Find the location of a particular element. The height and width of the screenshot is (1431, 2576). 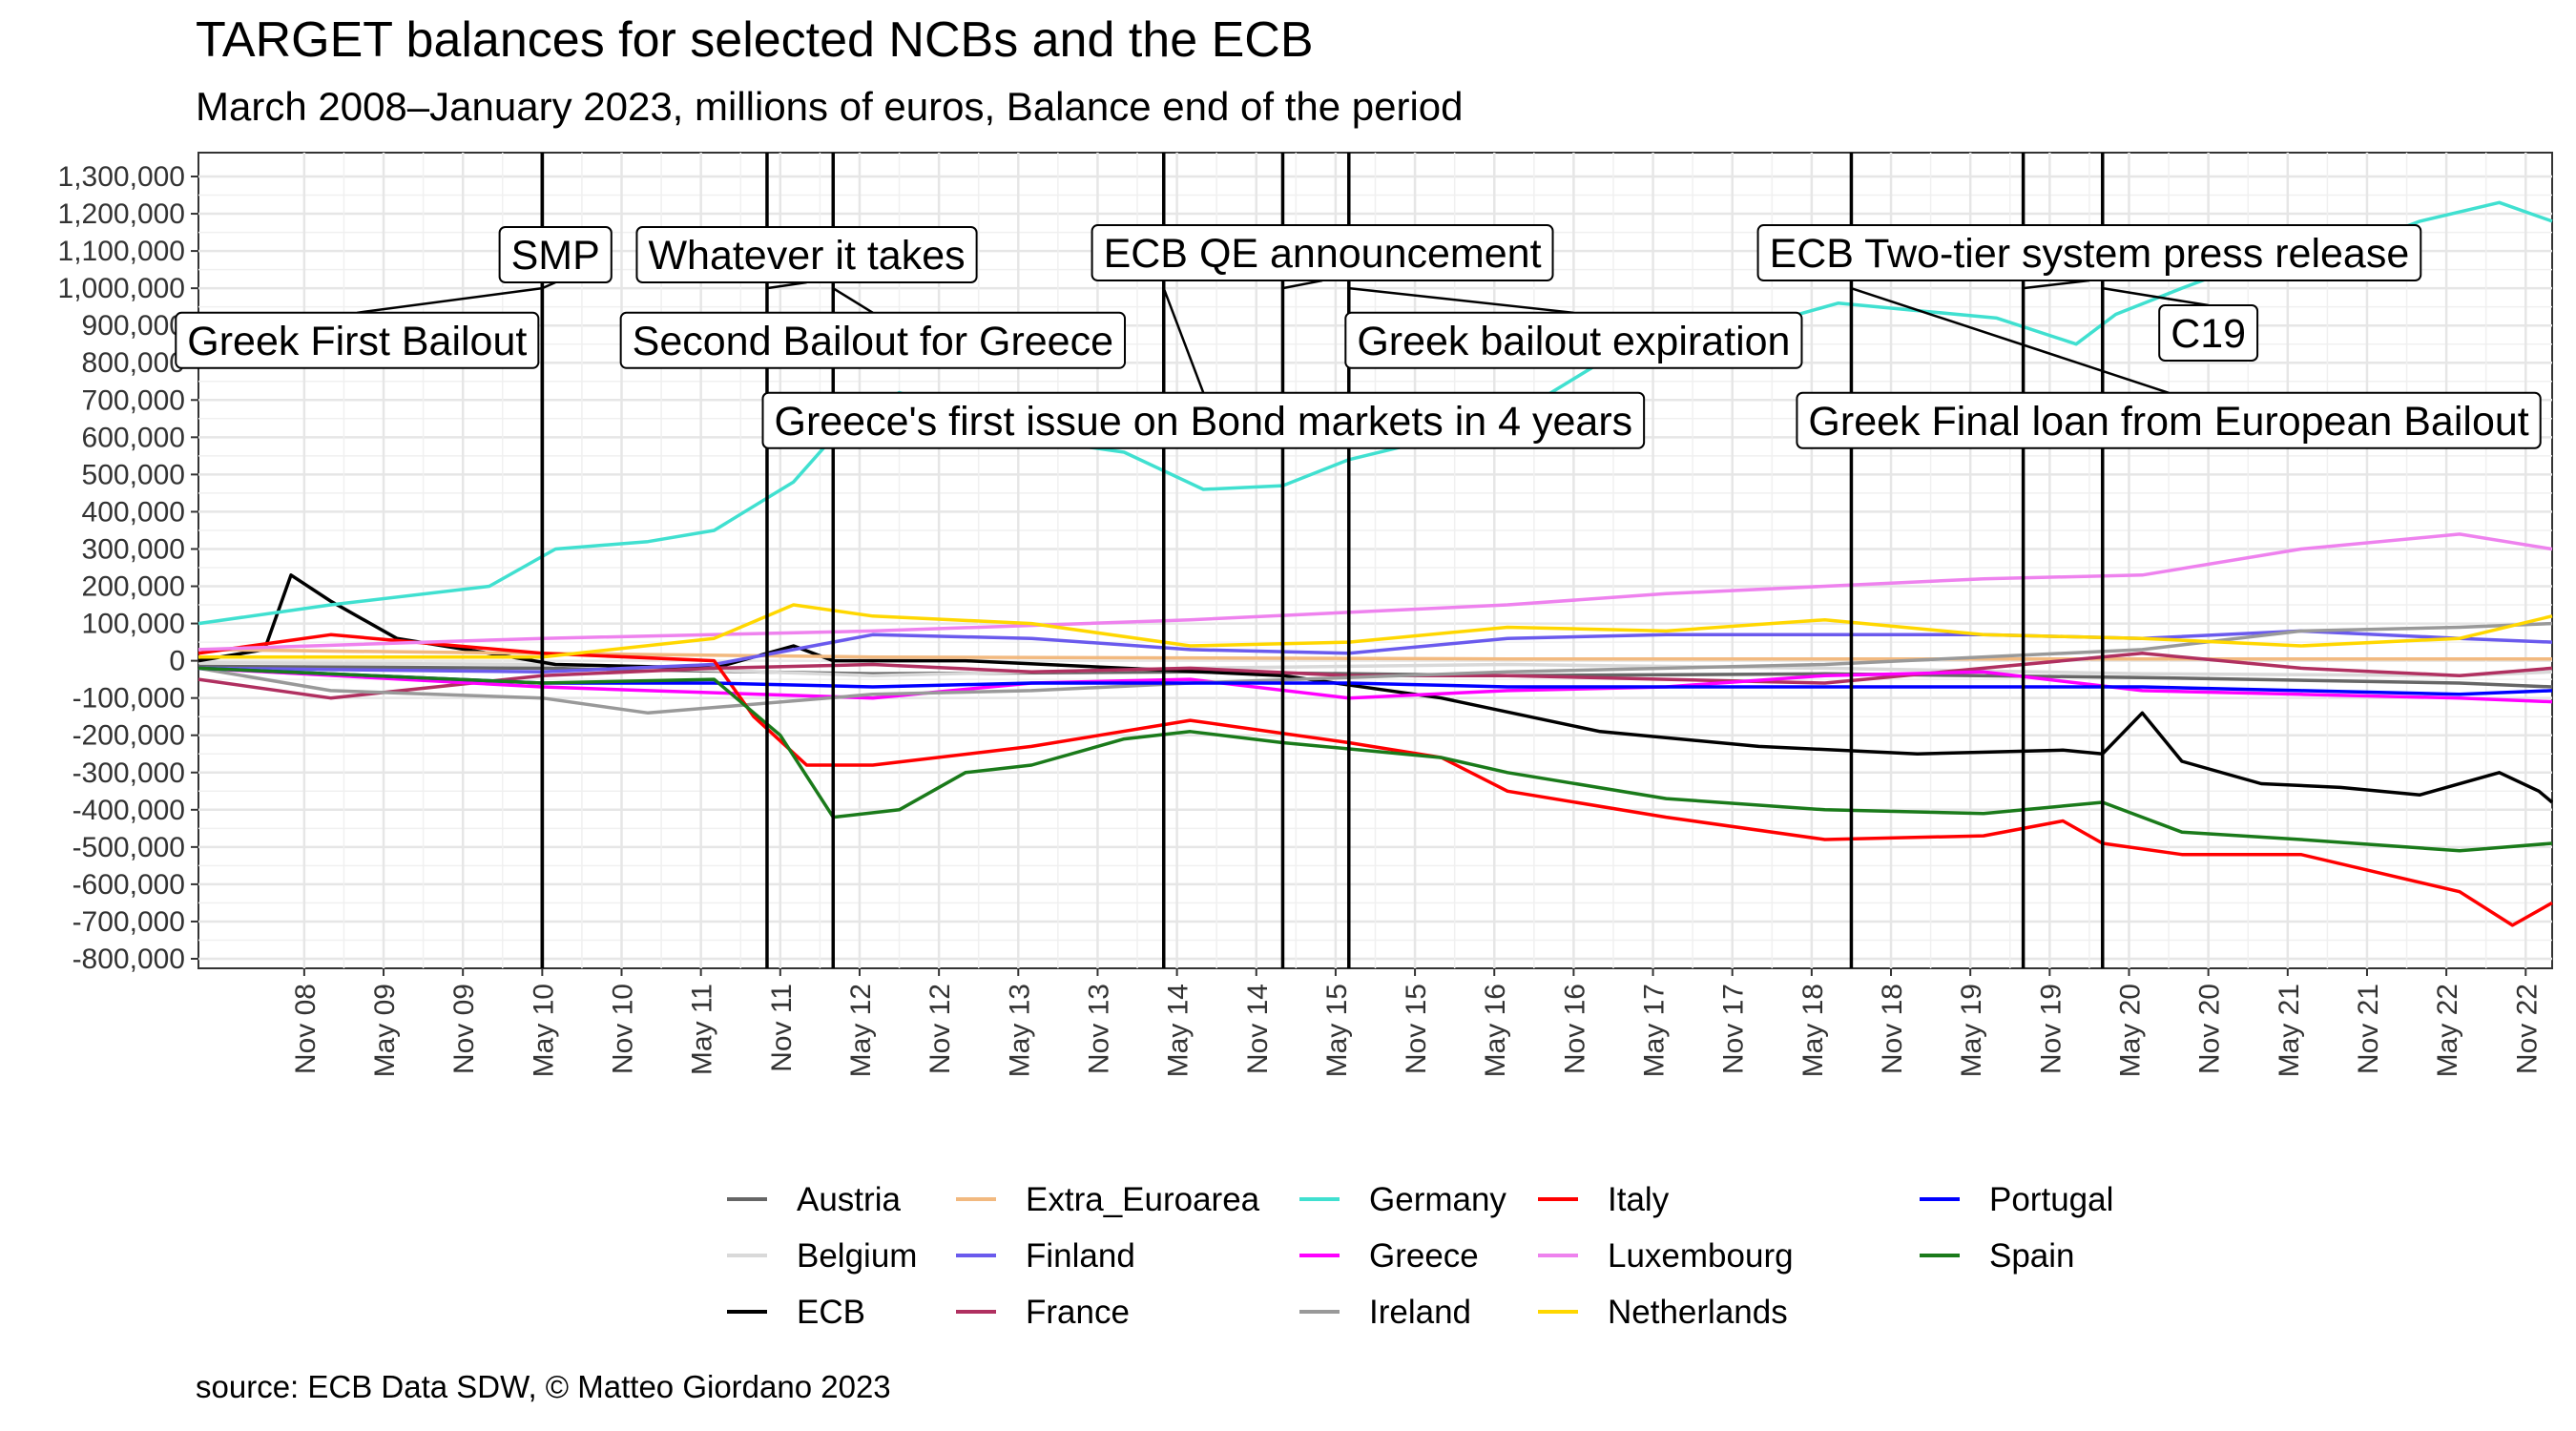

y-tick-label: -100,000 is located at coordinates (129, 699).